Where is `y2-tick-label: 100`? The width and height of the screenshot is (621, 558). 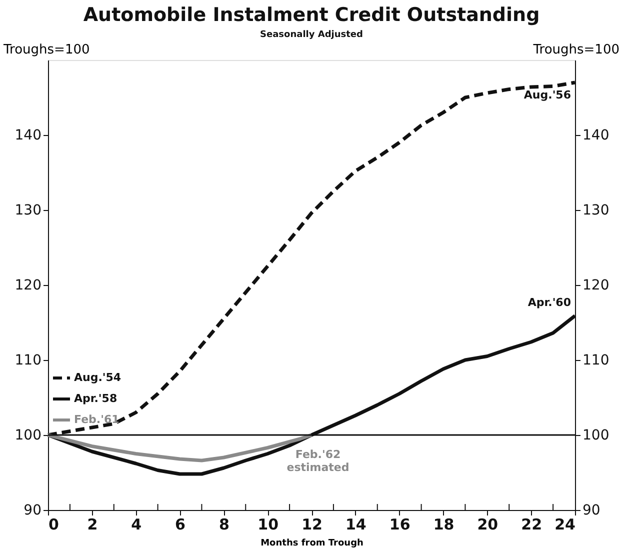
y2-tick-label: 100 is located at coordinates (596, 436).